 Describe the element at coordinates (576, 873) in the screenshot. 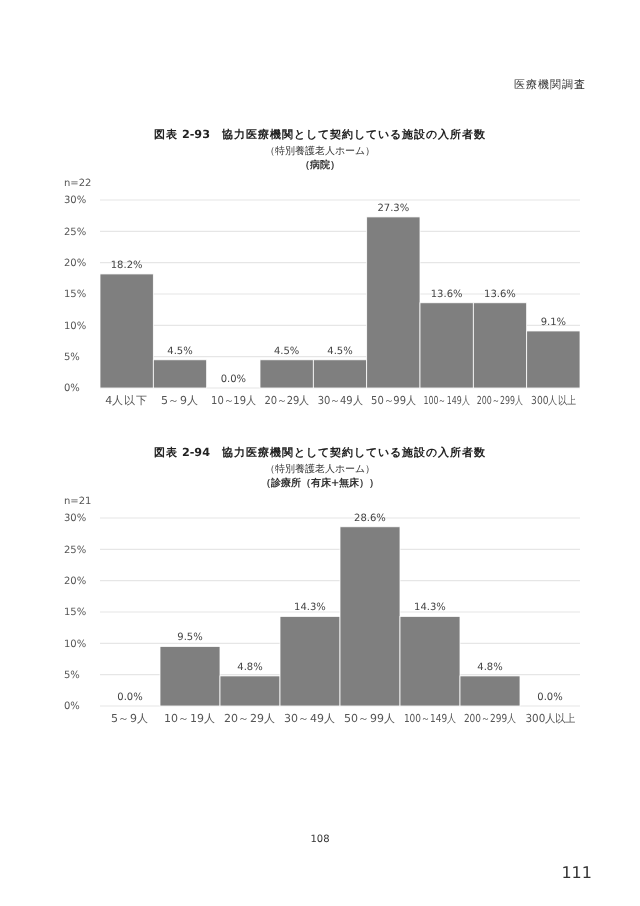

I see `text: 111` at that location.